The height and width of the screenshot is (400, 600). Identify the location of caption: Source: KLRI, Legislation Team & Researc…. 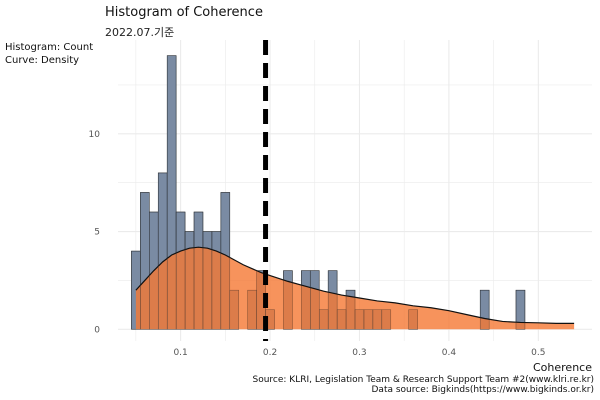
(423, 385).